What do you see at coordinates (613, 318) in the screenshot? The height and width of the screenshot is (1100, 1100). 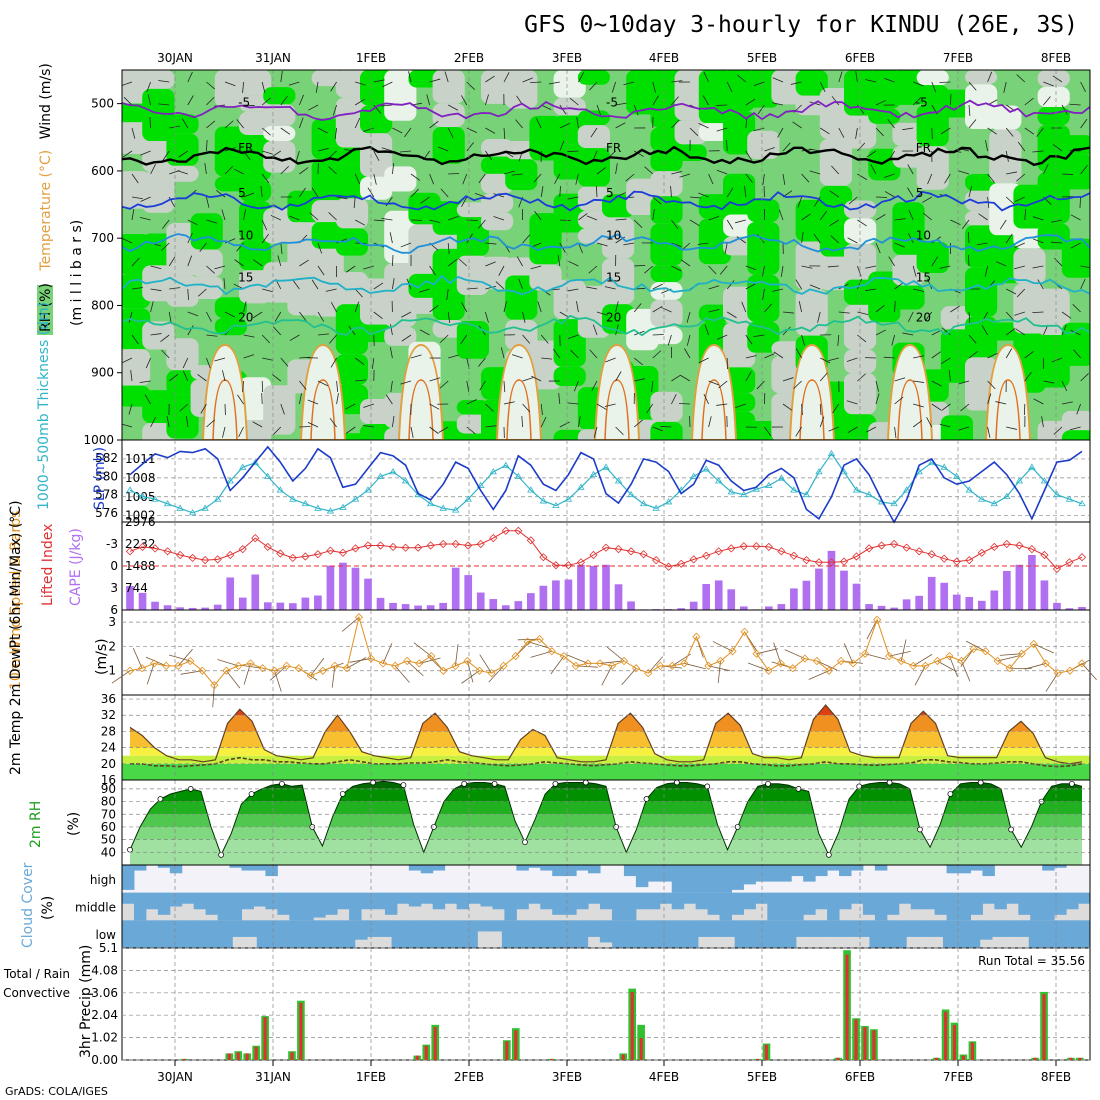 I see `isotherm-label: 20` at bounding box center [613, 318].